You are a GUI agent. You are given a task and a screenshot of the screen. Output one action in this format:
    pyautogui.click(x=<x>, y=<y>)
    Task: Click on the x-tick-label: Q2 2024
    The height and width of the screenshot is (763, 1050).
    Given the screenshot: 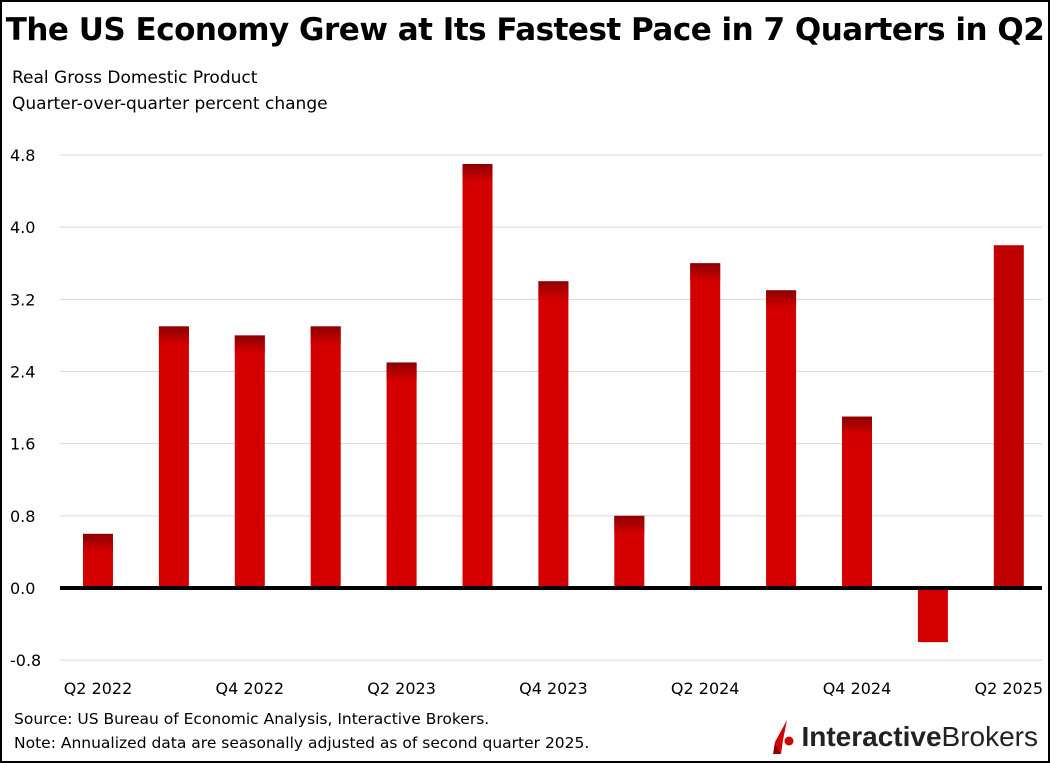 What is the action you would take?
    pyautogui.click(x=705, y=688)
    